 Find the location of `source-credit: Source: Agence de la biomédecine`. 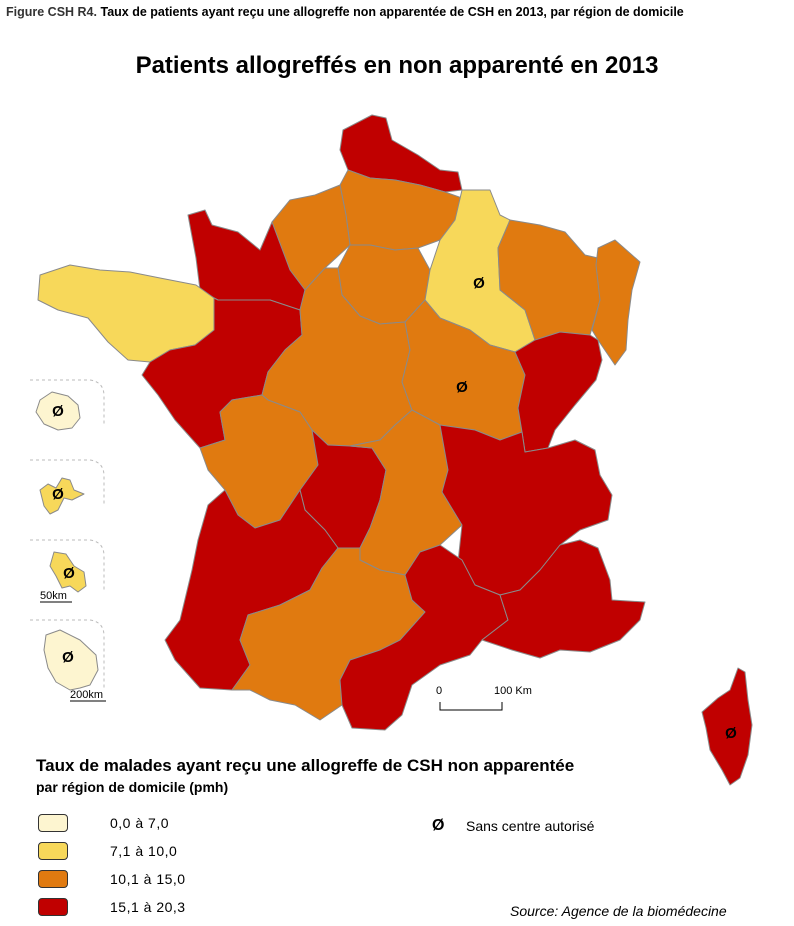

source-credit: Source: Agence de la biomédecine is located at coordinates (618, 911).